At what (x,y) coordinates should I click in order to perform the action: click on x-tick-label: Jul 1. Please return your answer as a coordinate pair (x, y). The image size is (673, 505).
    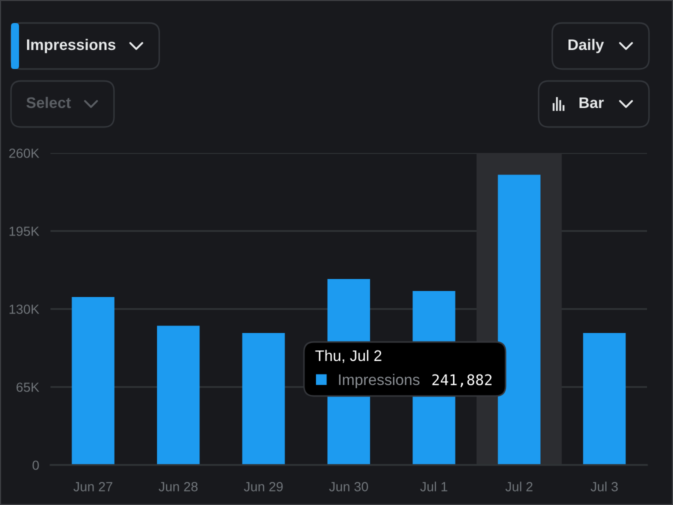
    Looking at the image, I should click on (434, 487).